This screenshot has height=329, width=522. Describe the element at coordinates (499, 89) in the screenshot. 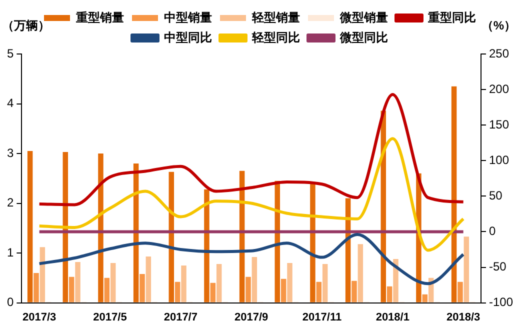

I see `y2-tick-label: 200` at that location.